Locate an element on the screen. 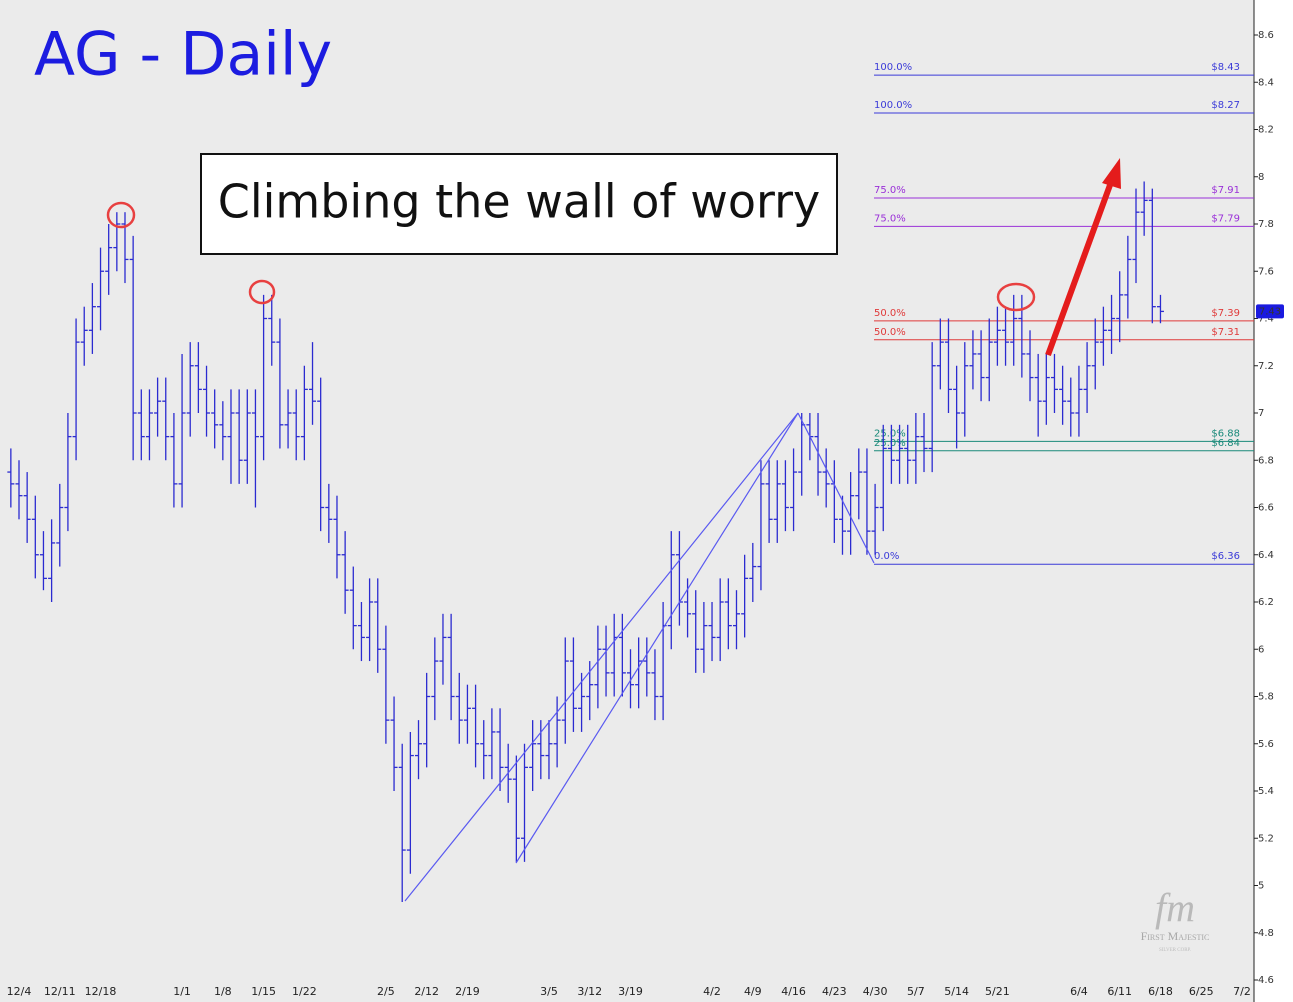 The width and height of the screenshot is (1293, 1002). x-tick-label: 4/16 is located at coordinates (793, 991).